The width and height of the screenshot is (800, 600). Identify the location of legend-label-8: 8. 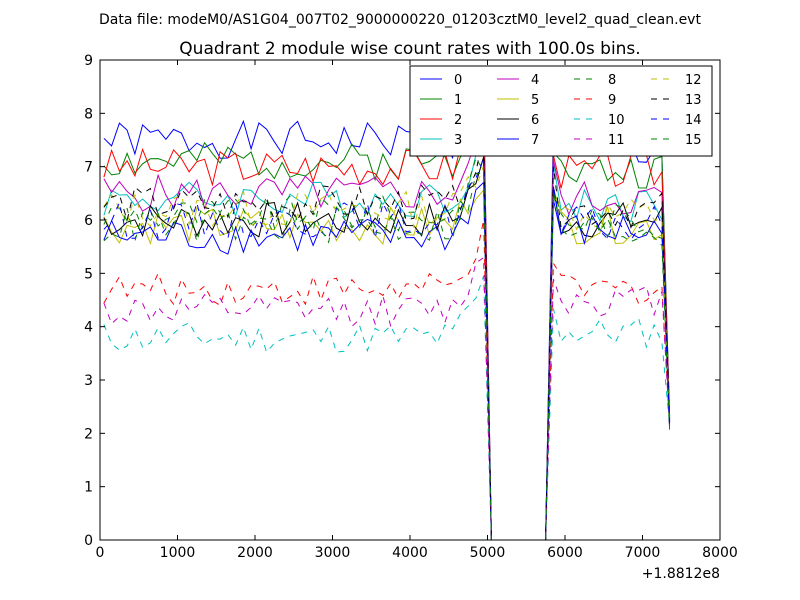
(612, 80).